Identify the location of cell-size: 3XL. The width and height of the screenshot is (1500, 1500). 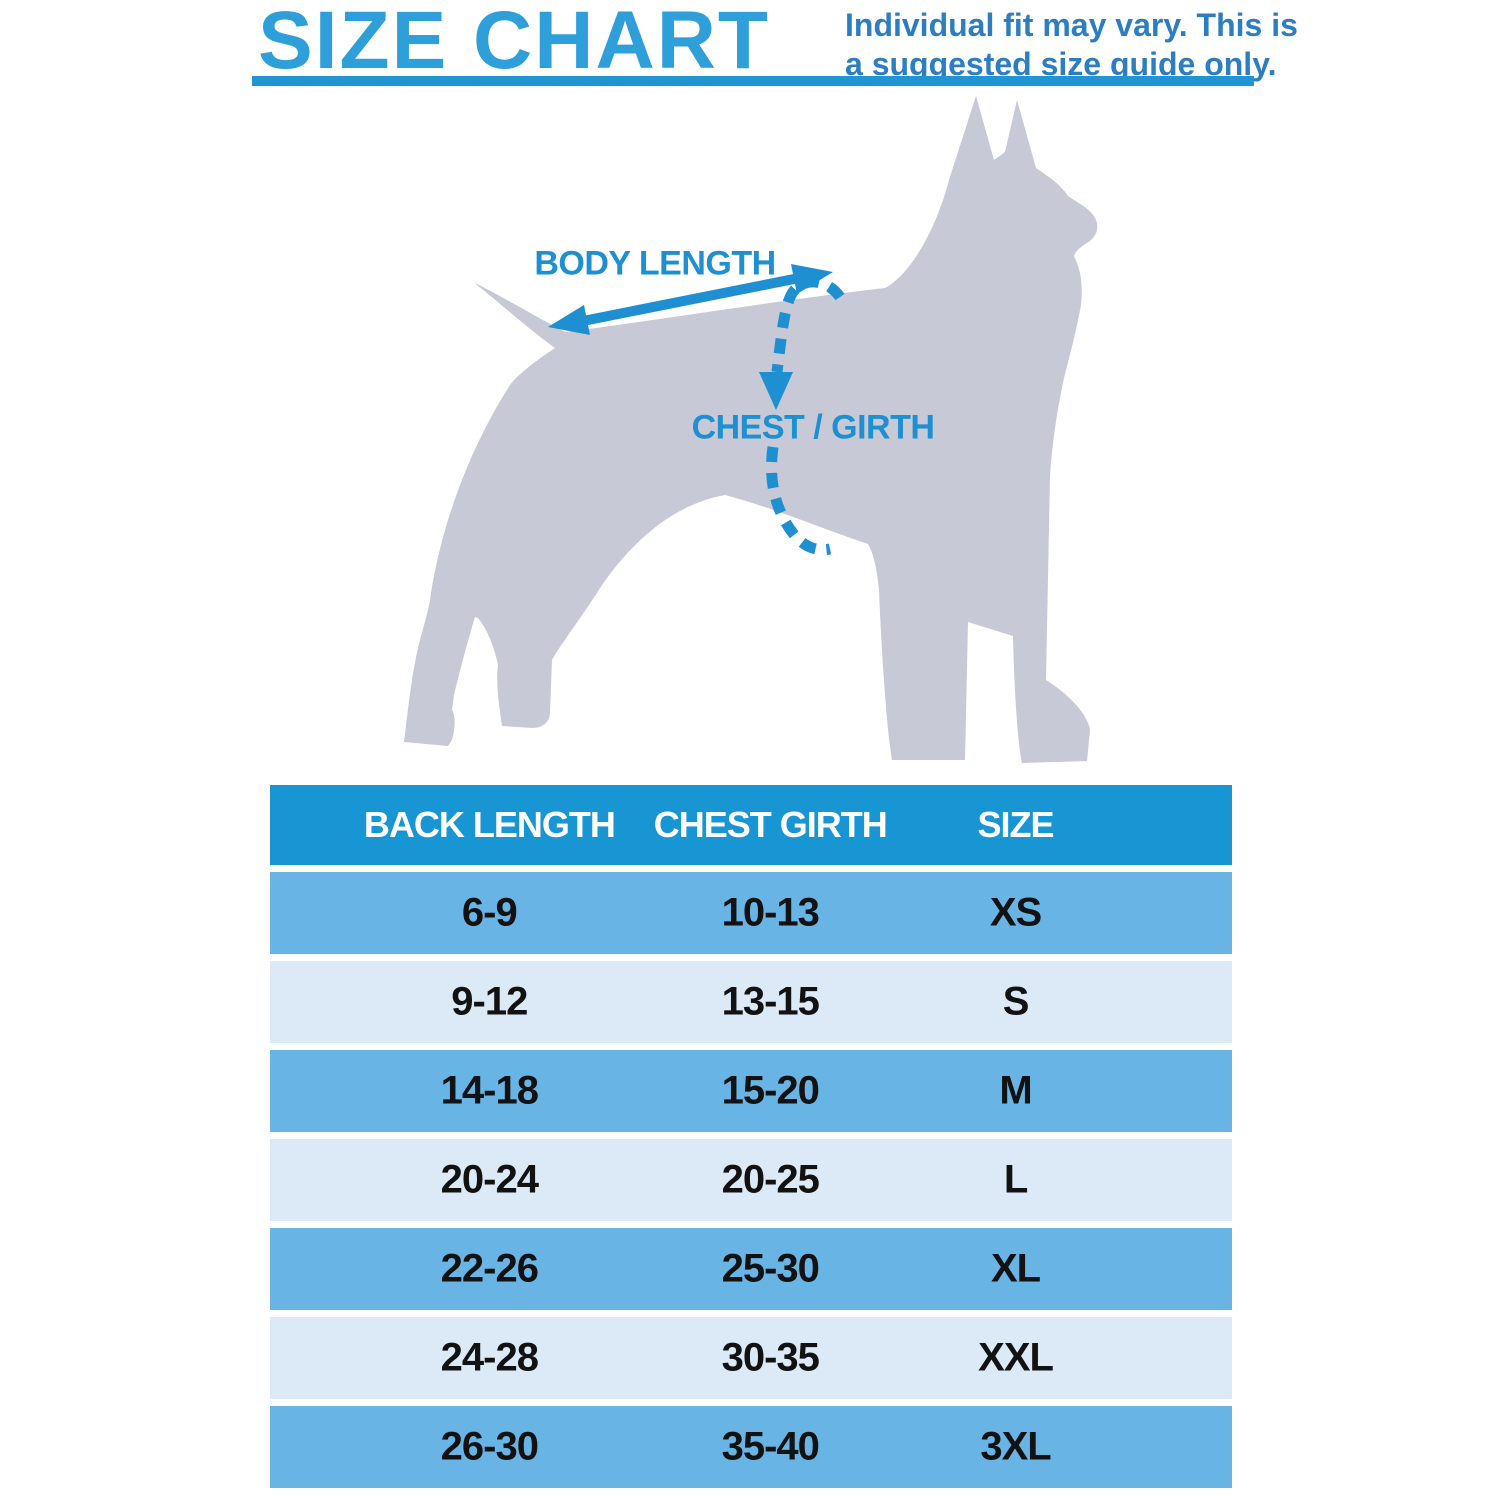
(1015, 1446).